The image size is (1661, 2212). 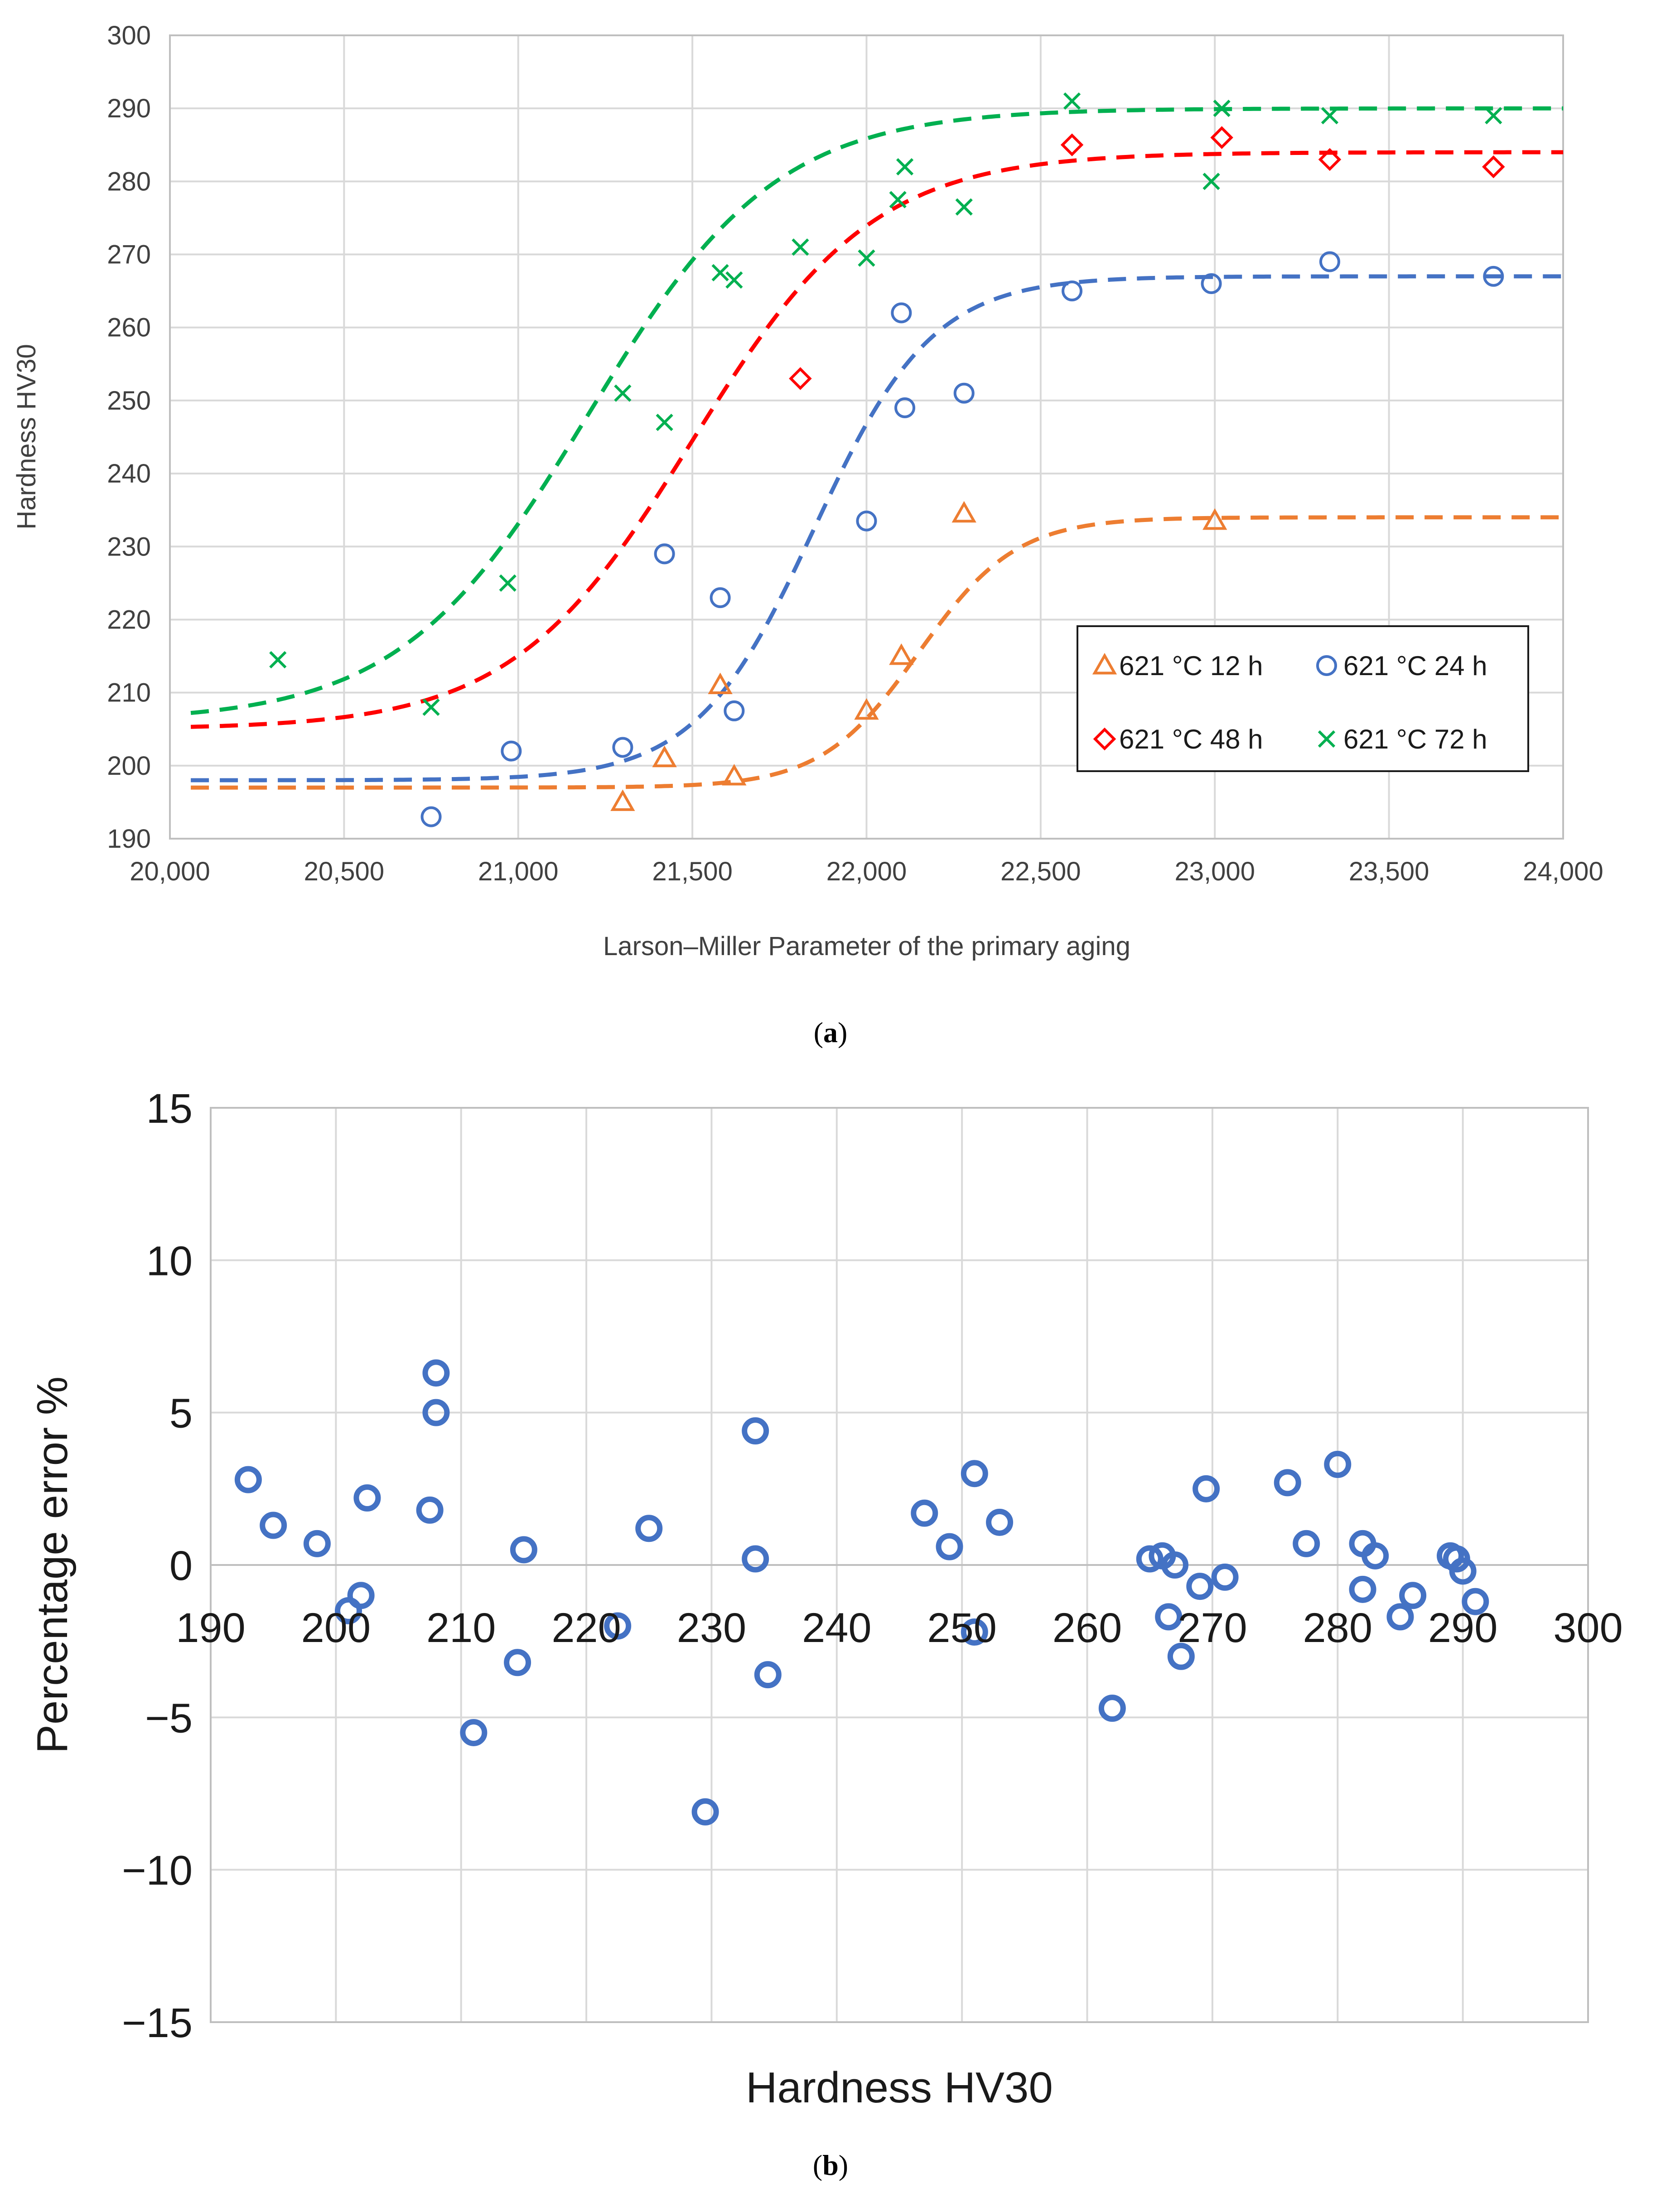 What do you see at coordinates (1563, 871) in the screenshot?
I see `a-xtick-label: 24,000` at bounding box center [1563, 871].